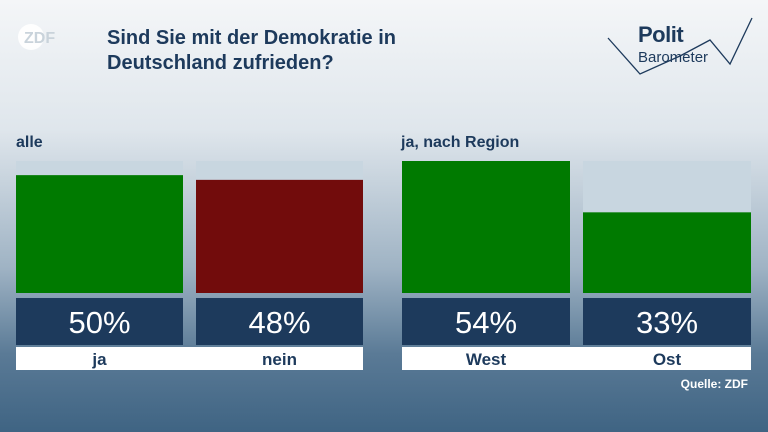 The width and height of the screenshot is (768, 432). Describe the element at coordinates (251, 38) in the screenshot. I see `title-line-1: Sind Sie mit der Demokratie in` at that location.